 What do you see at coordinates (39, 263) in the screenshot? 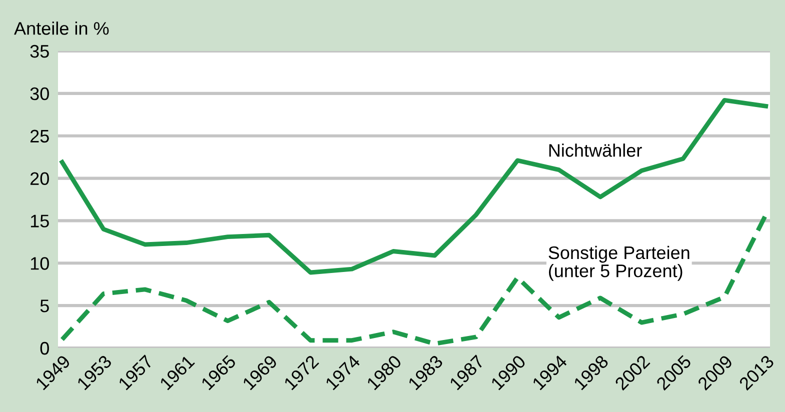
I see `y-tick-label: 10` at bounding box center [39, 263].